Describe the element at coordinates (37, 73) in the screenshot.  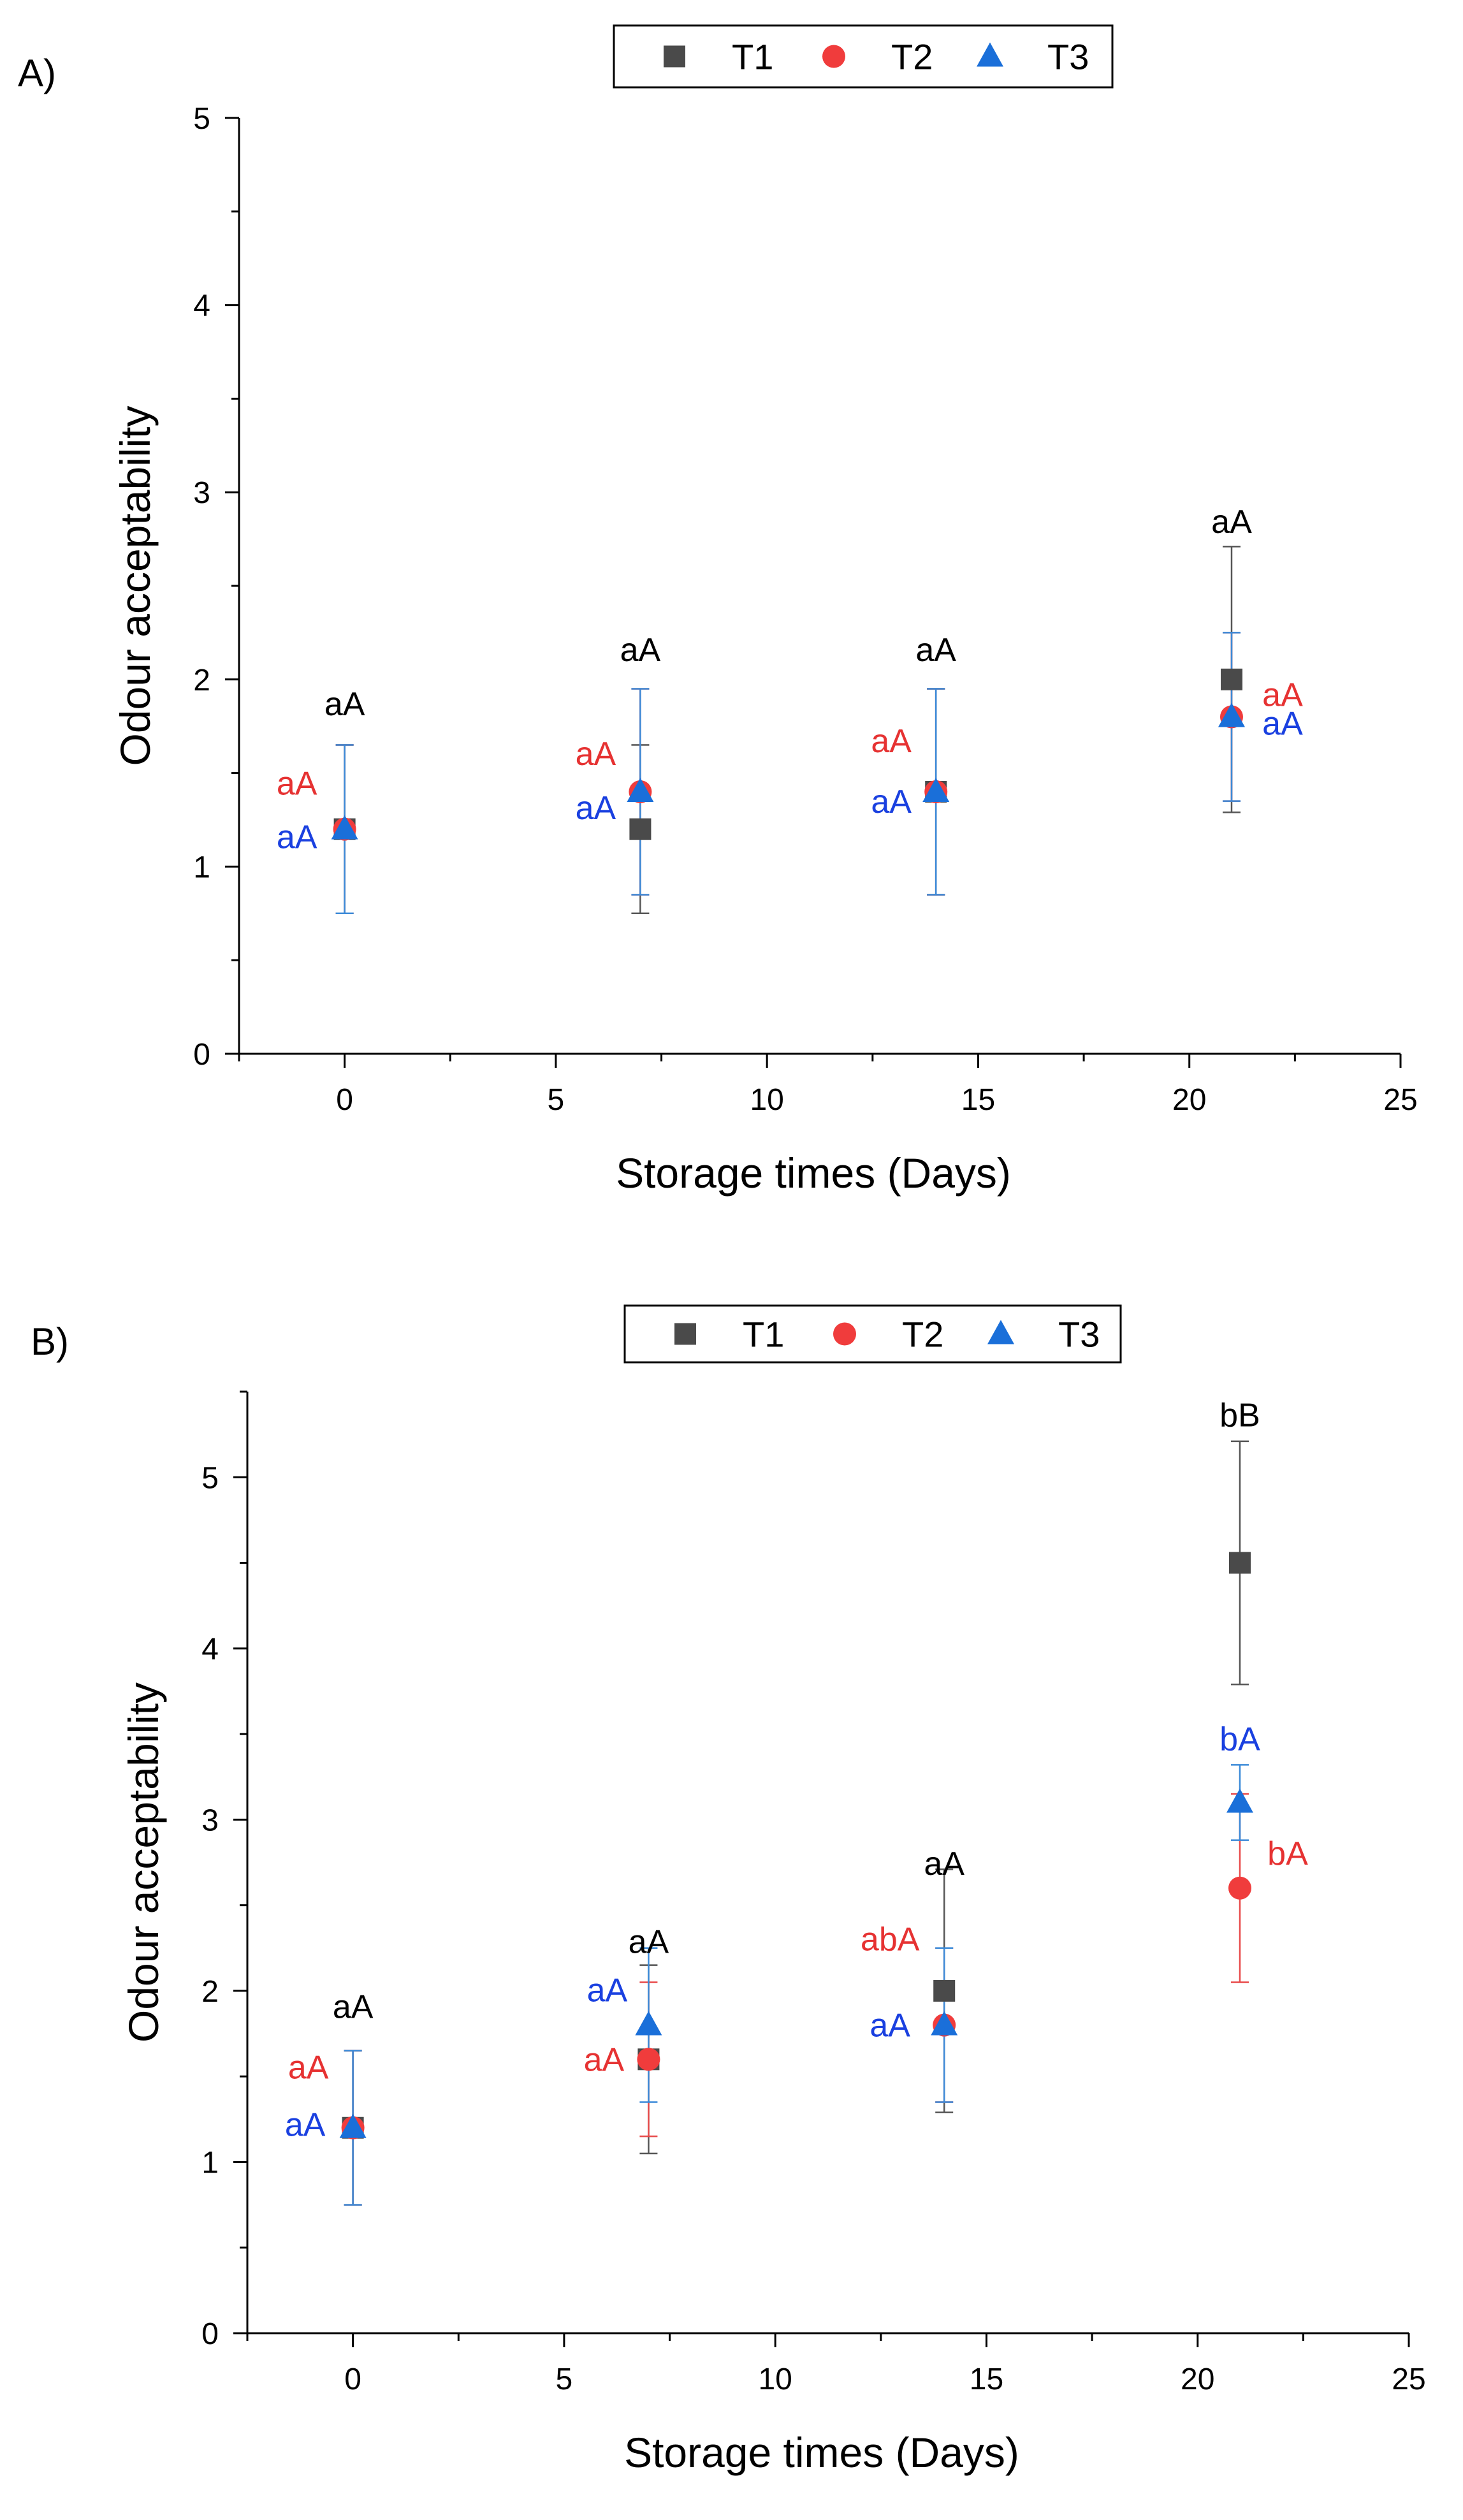
I see `panel-label: A)` at that location.